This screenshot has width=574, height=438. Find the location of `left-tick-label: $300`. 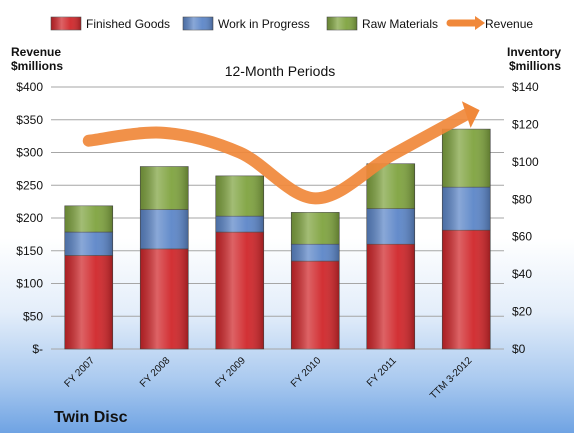

left-tick-label: $300 is located at coordinates (29, 153).